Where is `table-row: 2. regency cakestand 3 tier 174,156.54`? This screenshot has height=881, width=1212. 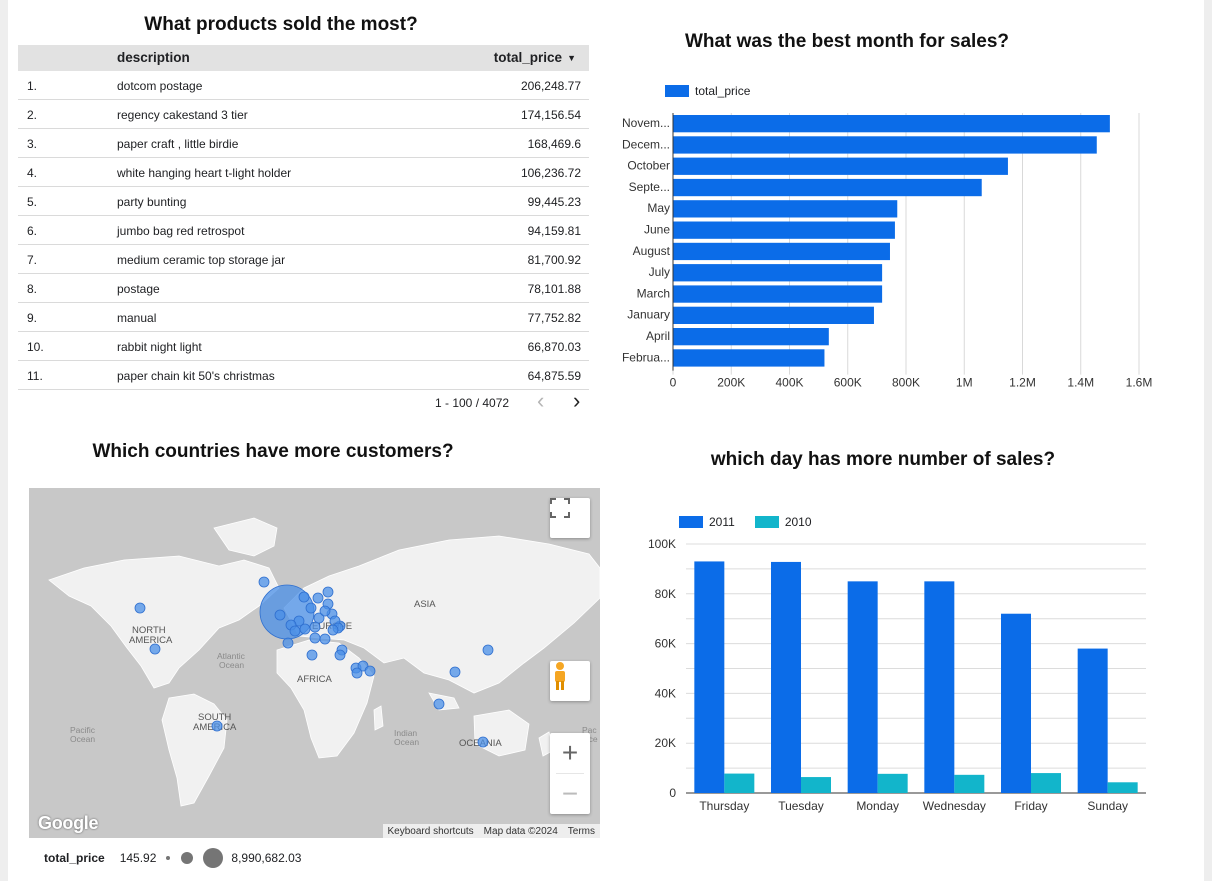 table-row: 2. regency cakestand 3 tier 174,156.54 is located at coordinates (303, 114).